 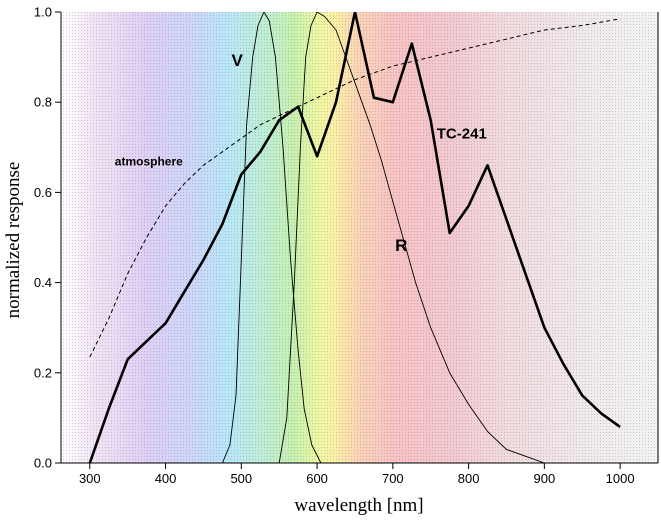 I want to click on series-label: V, so click(x=237, y=60).